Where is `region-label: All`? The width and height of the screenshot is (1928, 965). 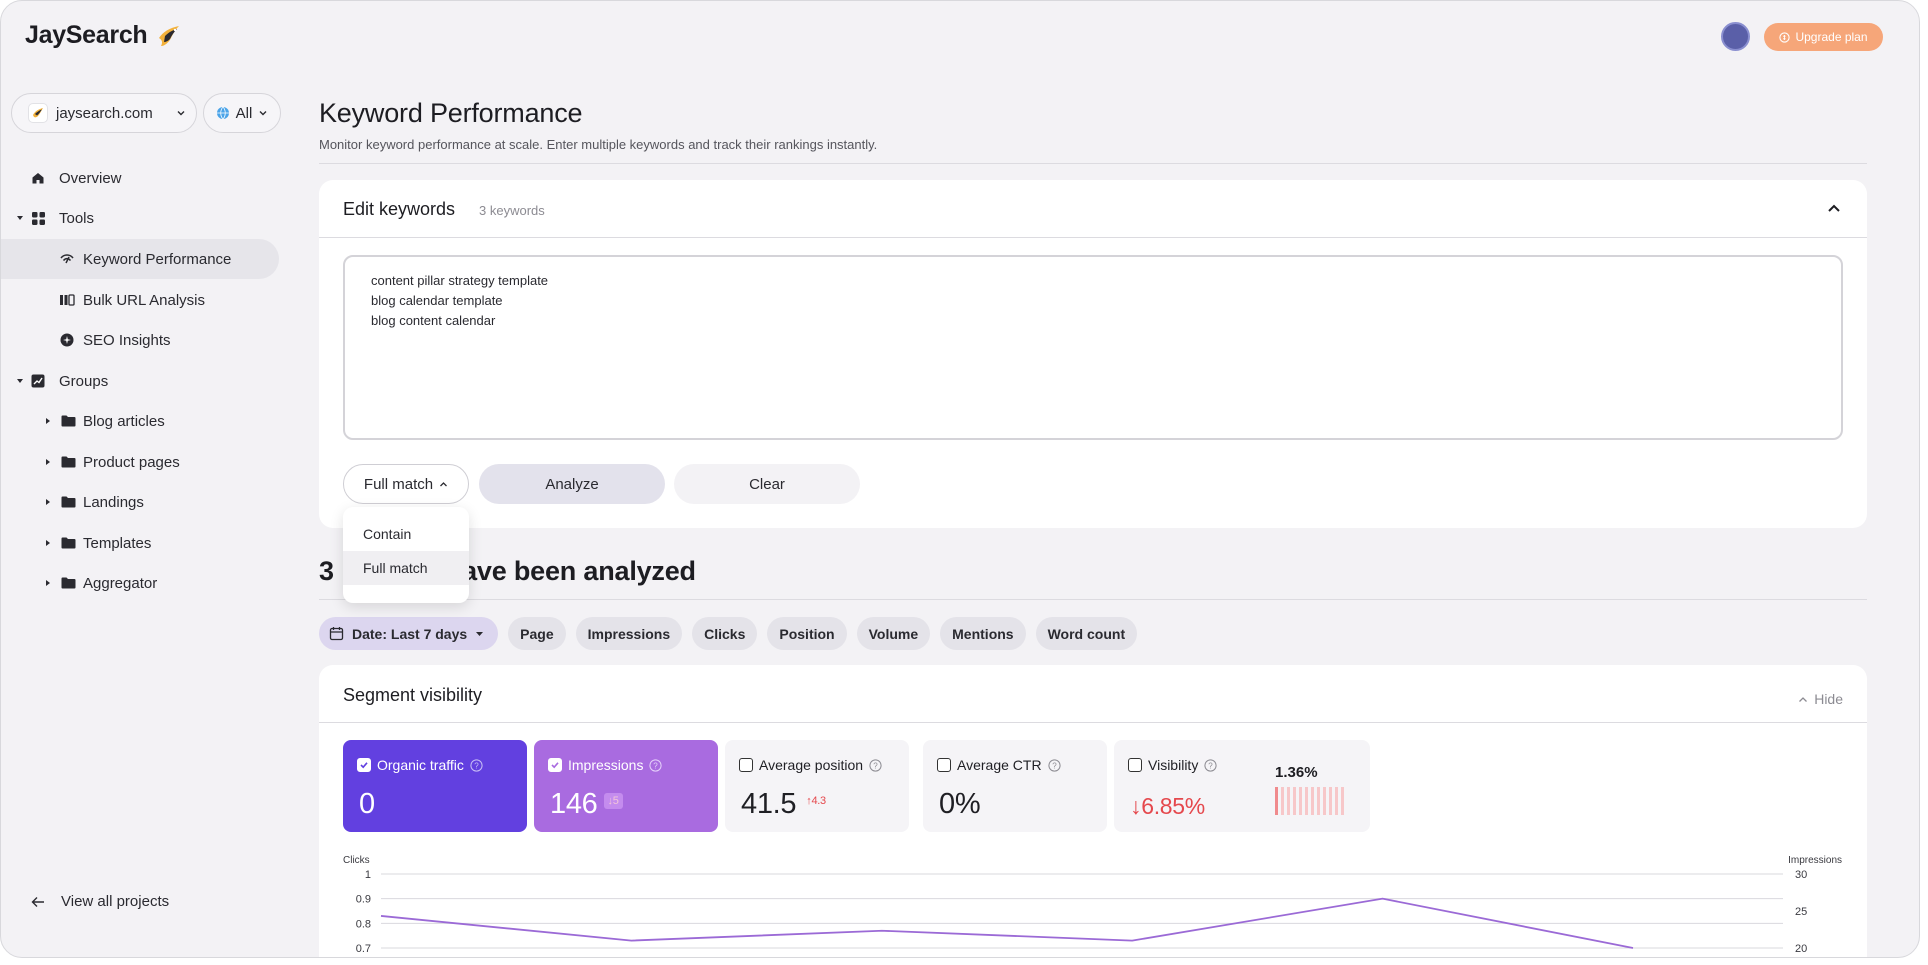
region-label: All is located at coordinates (244, 113).